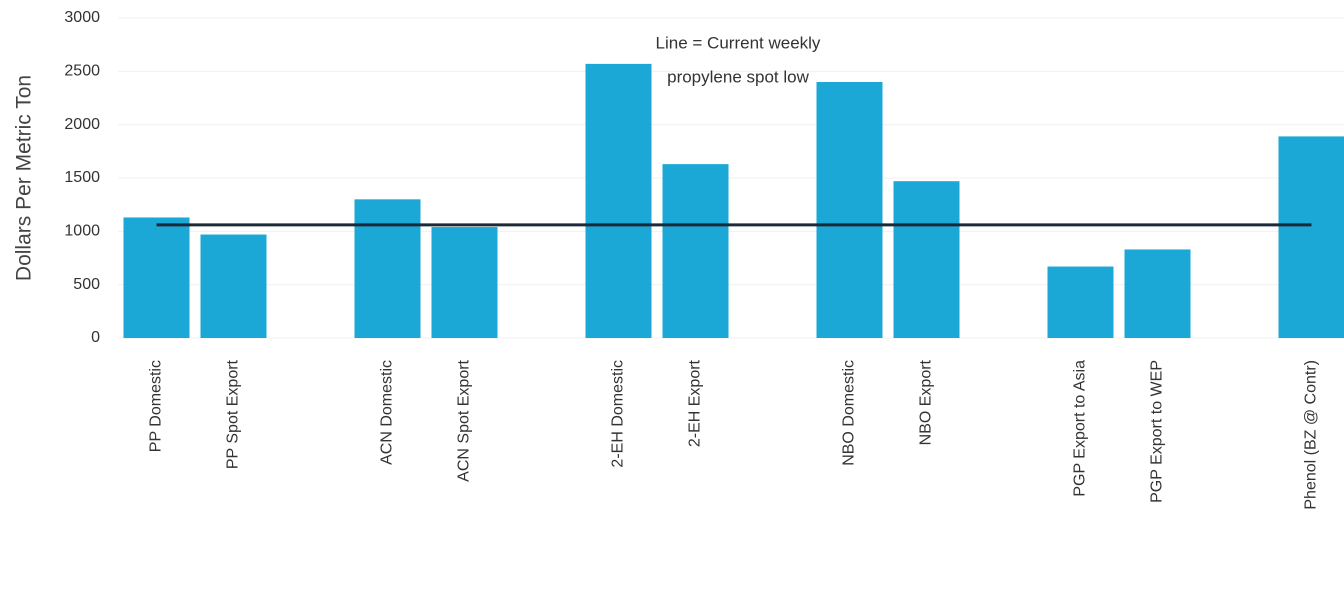 The image size is (1344, 591). Describe the element at coordinates (738, 76) in the screenshot. I see `annotation: propylene spot low` at that location.